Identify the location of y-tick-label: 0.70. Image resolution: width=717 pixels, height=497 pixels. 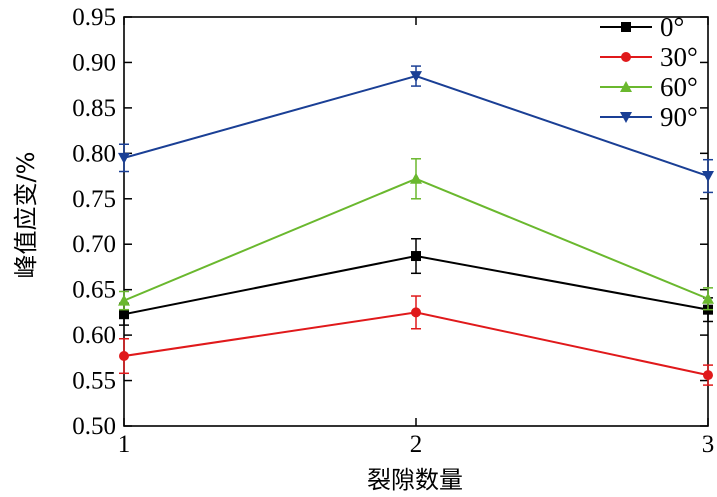
(94, 244).